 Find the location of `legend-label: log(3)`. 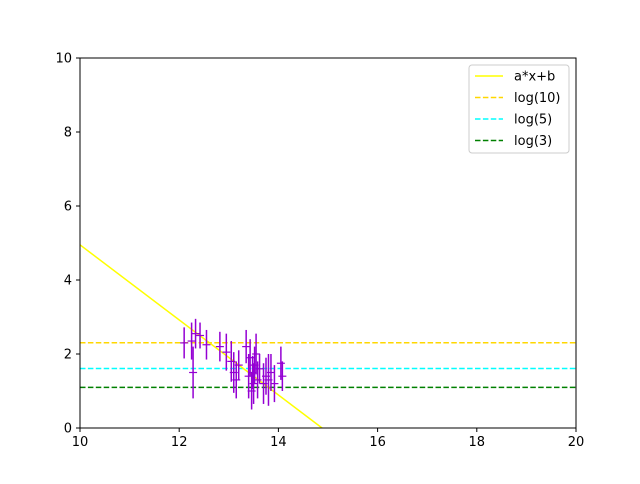

legend-label: log(3) is located at coordinates (533, 141).